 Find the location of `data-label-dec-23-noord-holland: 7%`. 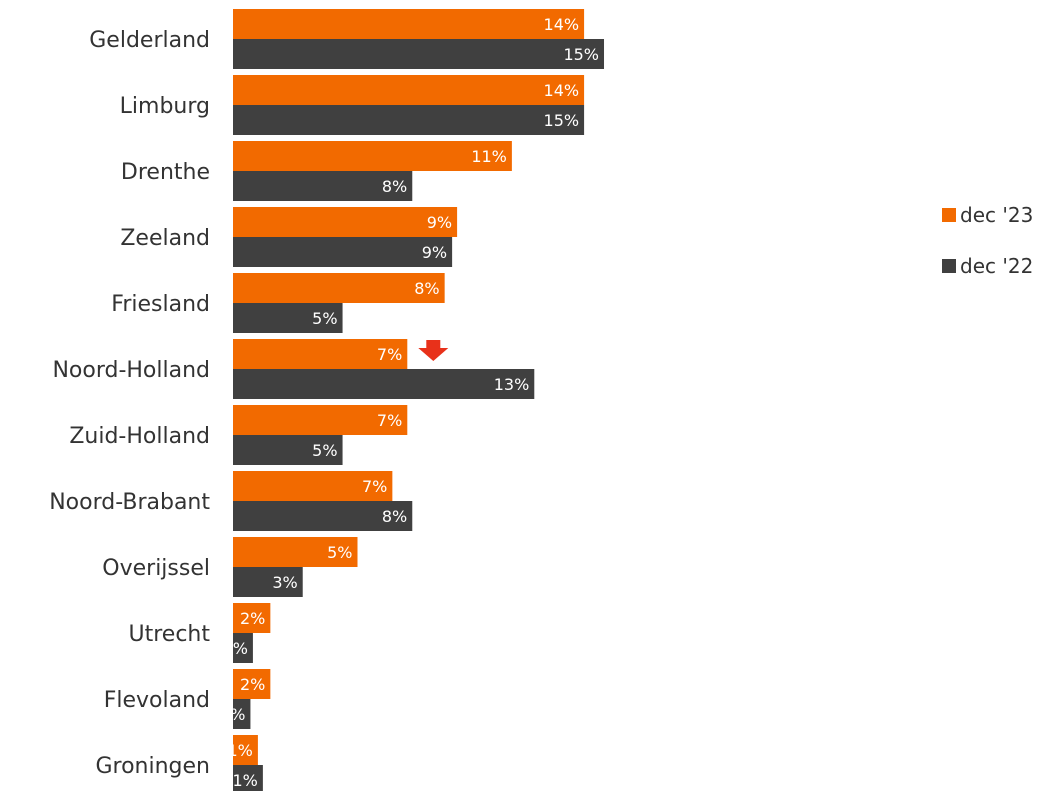

data-label-dec-23-noord-holland: 7% is located at coordinates (389, 354).